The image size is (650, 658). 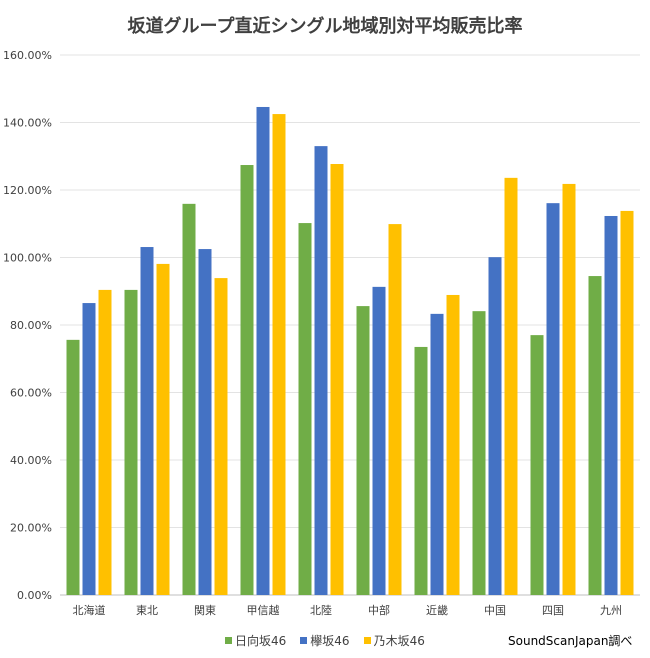 What do you see at coordinates (330, 641) in the screenshot?
I see `legend-label: 欅坂46` at bounding box center [330, 641].